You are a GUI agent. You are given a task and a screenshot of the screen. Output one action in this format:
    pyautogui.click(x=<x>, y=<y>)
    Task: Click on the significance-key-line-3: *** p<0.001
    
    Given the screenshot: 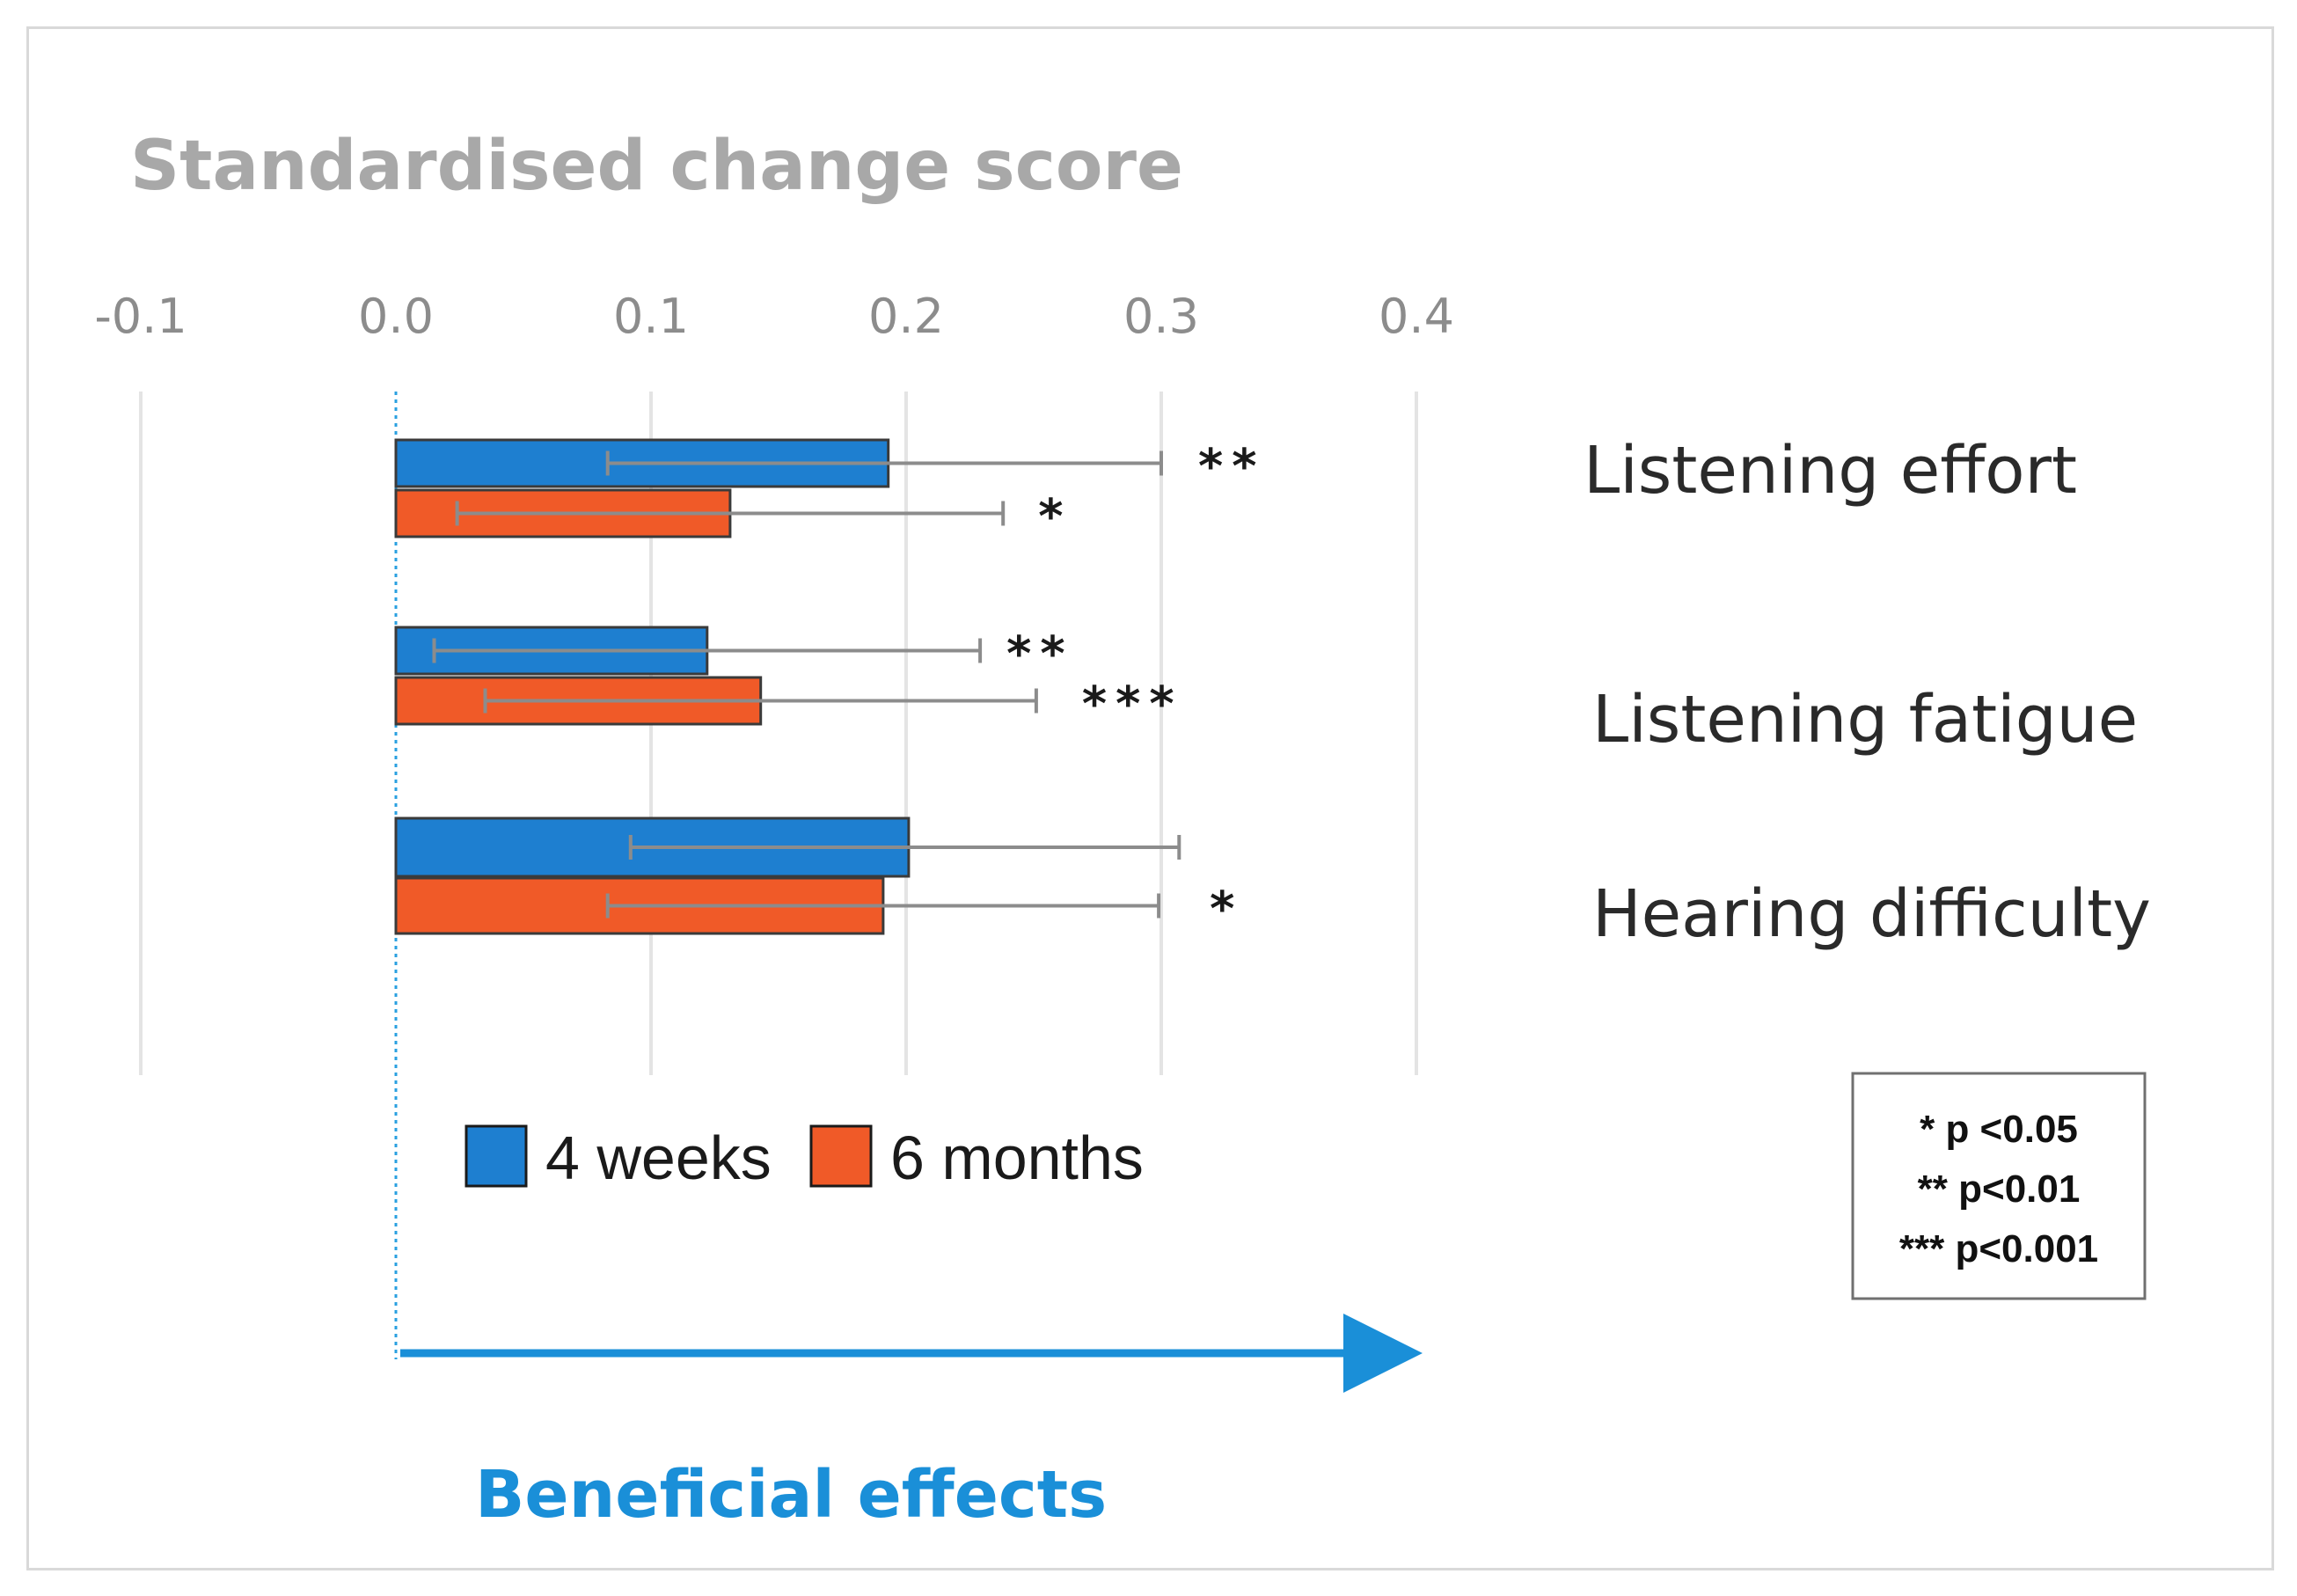 What is the action you would take?
    pyautogui.click(x=1998, y=1249)
    